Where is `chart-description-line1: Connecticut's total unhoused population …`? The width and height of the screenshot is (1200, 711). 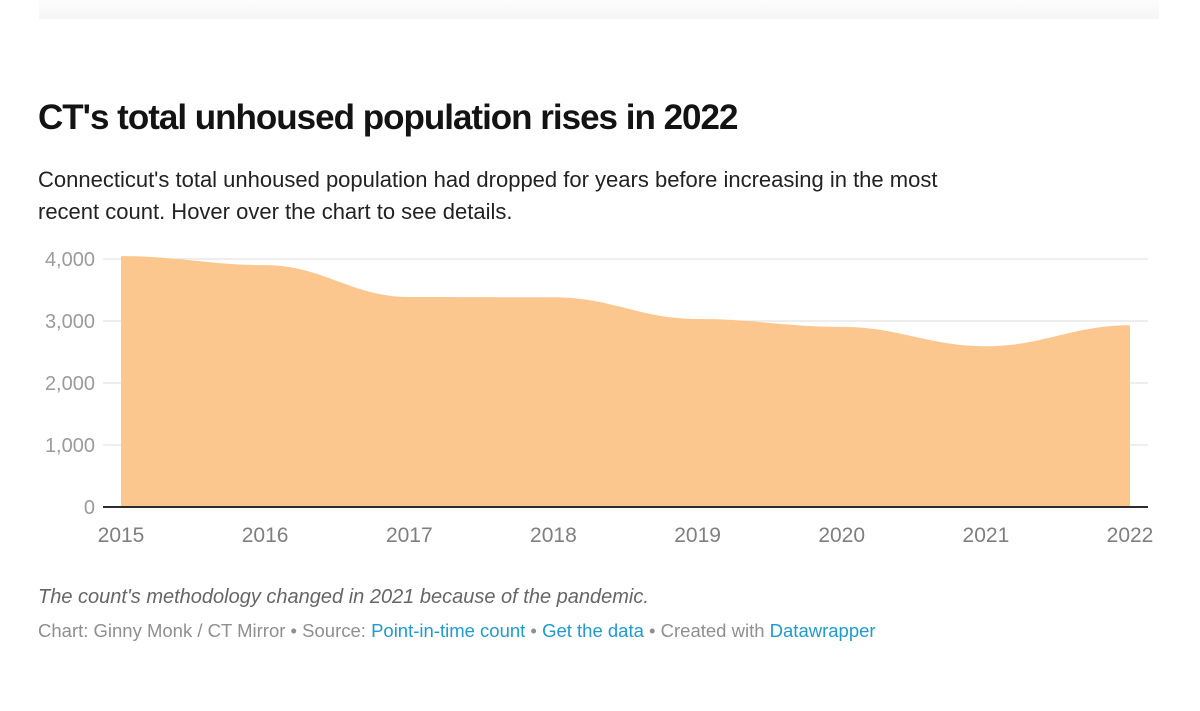
chart-description-line1: Connecticut's total unhoused population … is located at coordinates (488, 179).